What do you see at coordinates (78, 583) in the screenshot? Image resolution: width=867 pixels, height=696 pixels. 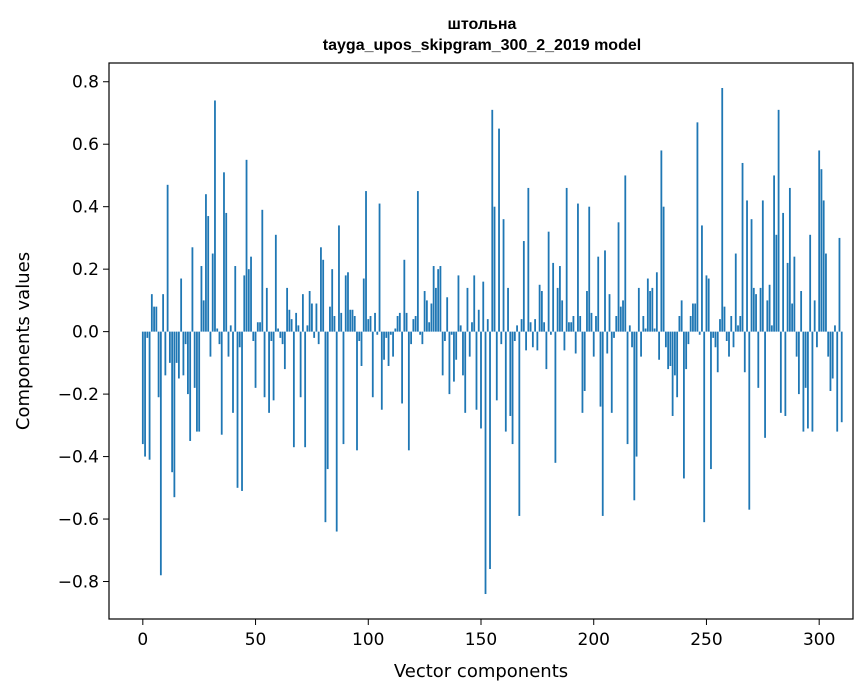 I see `y-tick-label: −0.8` at bounding box center [78, 583].